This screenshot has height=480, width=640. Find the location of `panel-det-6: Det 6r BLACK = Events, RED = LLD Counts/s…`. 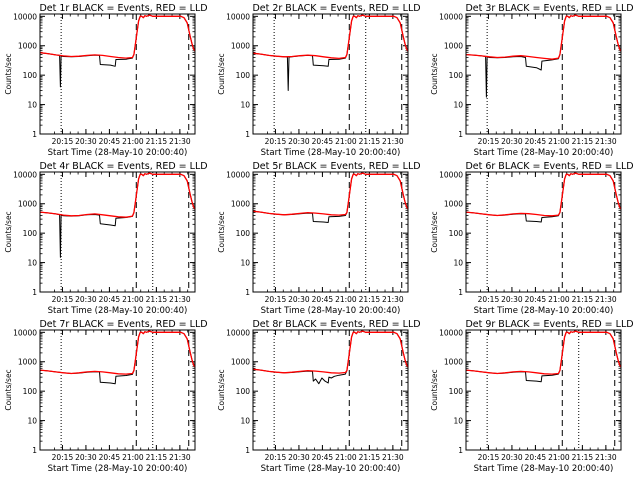

panel-det-6: Det 6r BLACK = Events, RED = LLD Counts/s… is located at coordinates (532, 238).